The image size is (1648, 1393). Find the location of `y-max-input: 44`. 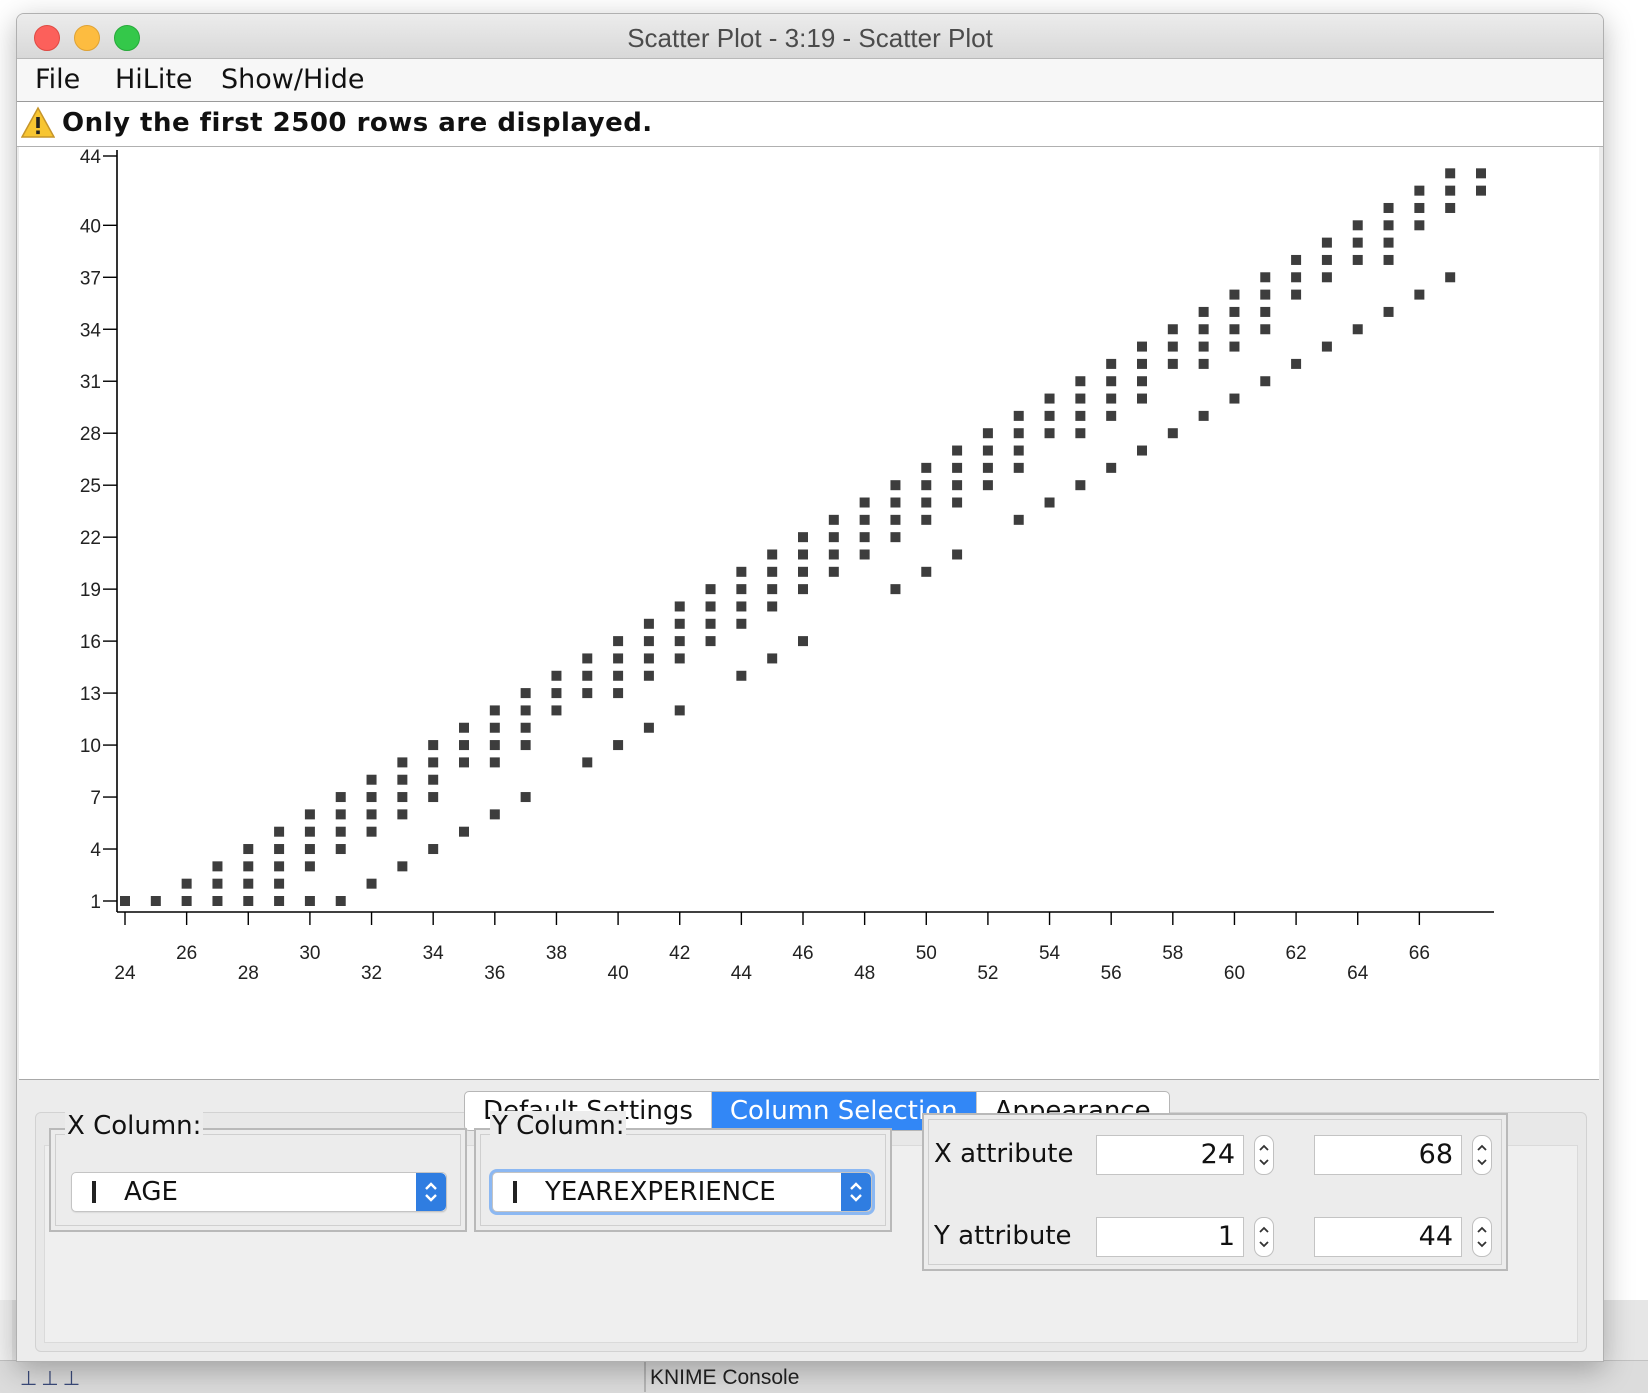

y-max-input: 44 is located at coordinates (1388, 1237).